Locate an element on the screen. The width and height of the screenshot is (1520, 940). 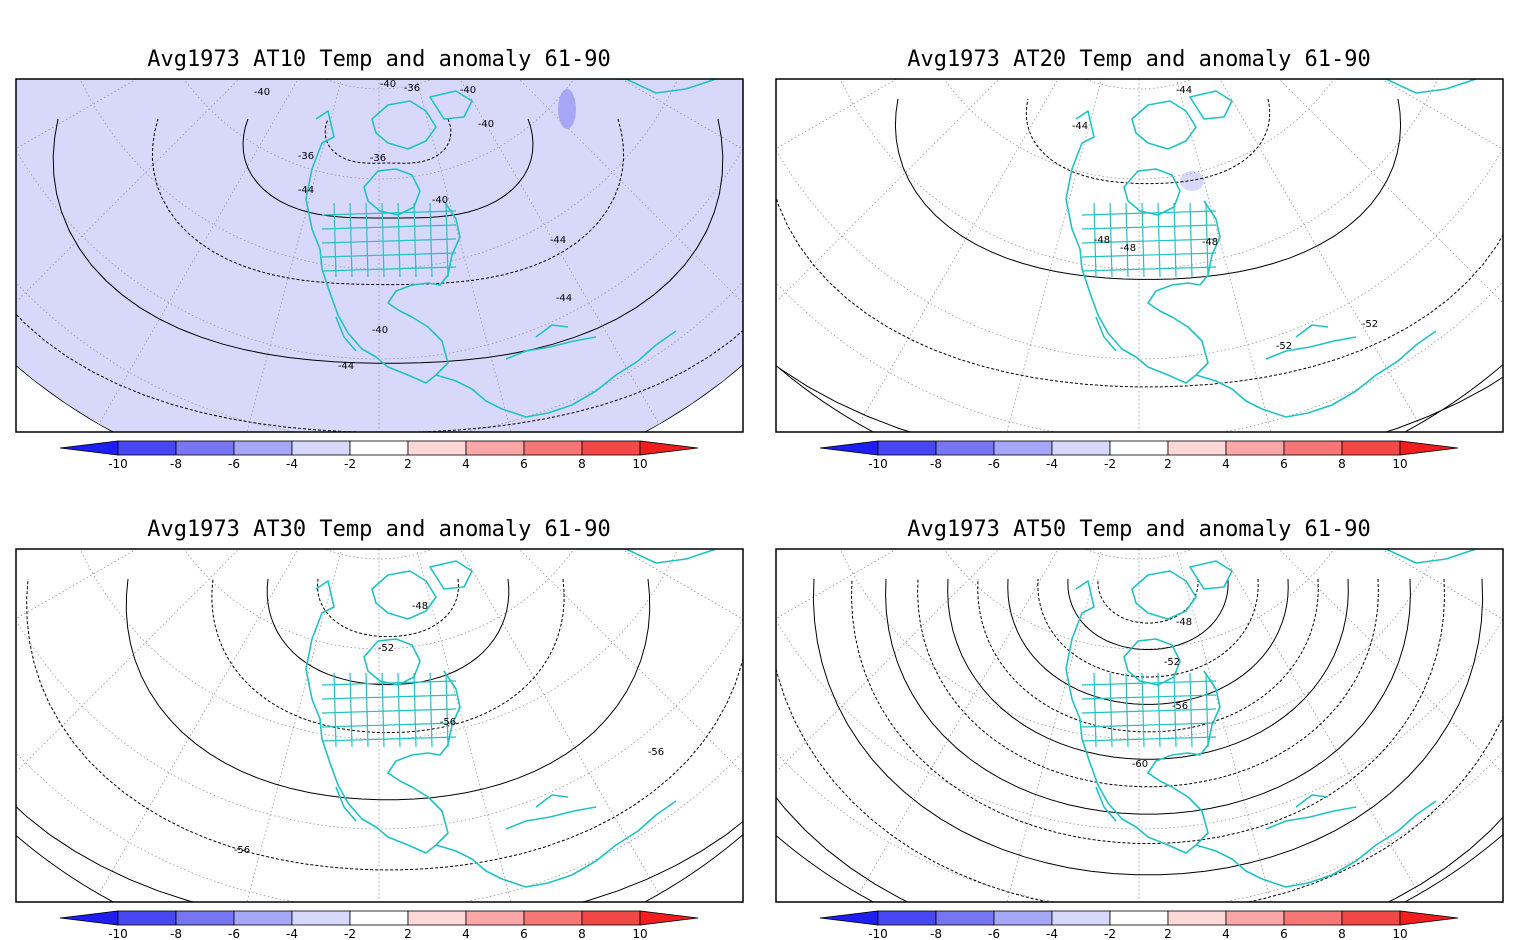
panel-title: Avg1973 AT10 Temp and anomaly 61-90 is located at coordinates (379, 59).